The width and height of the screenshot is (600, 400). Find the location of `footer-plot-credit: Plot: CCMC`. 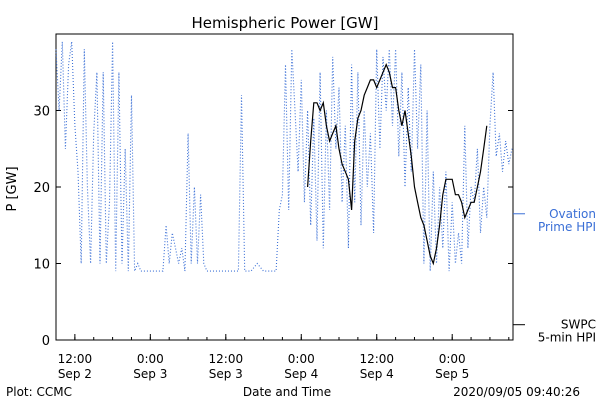

footer-plot-credit: Plot: CCMC is located at coordinates (39, 392).